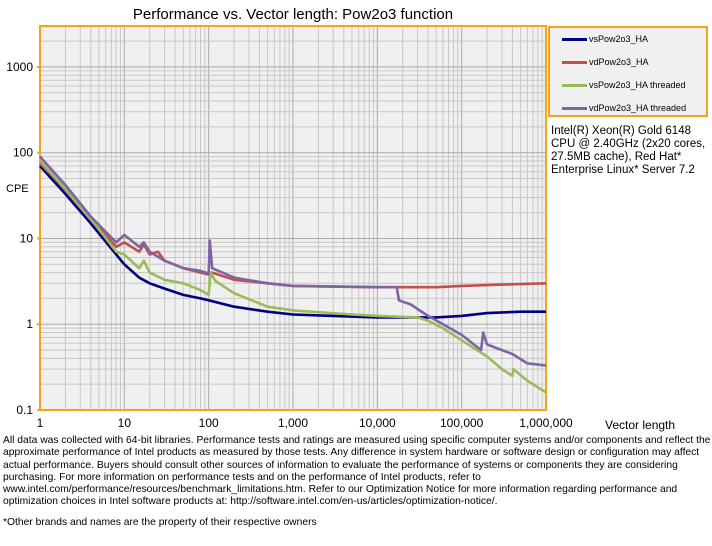 The image size is (712, 546). What do you see at coordinates (377, 423) in the screenshot?
I see `x-tick-label: 10,000` at bounding box center [377, 423].